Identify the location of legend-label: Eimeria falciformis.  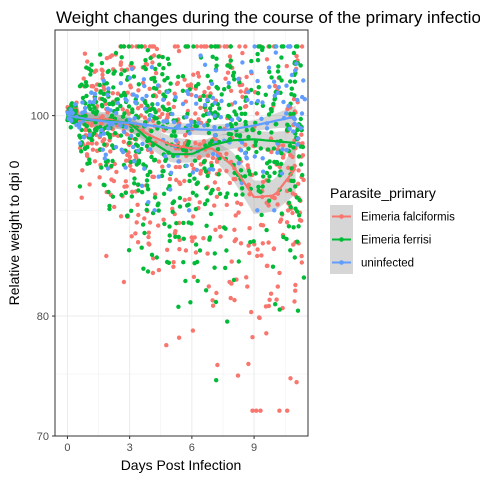
(408, 218).